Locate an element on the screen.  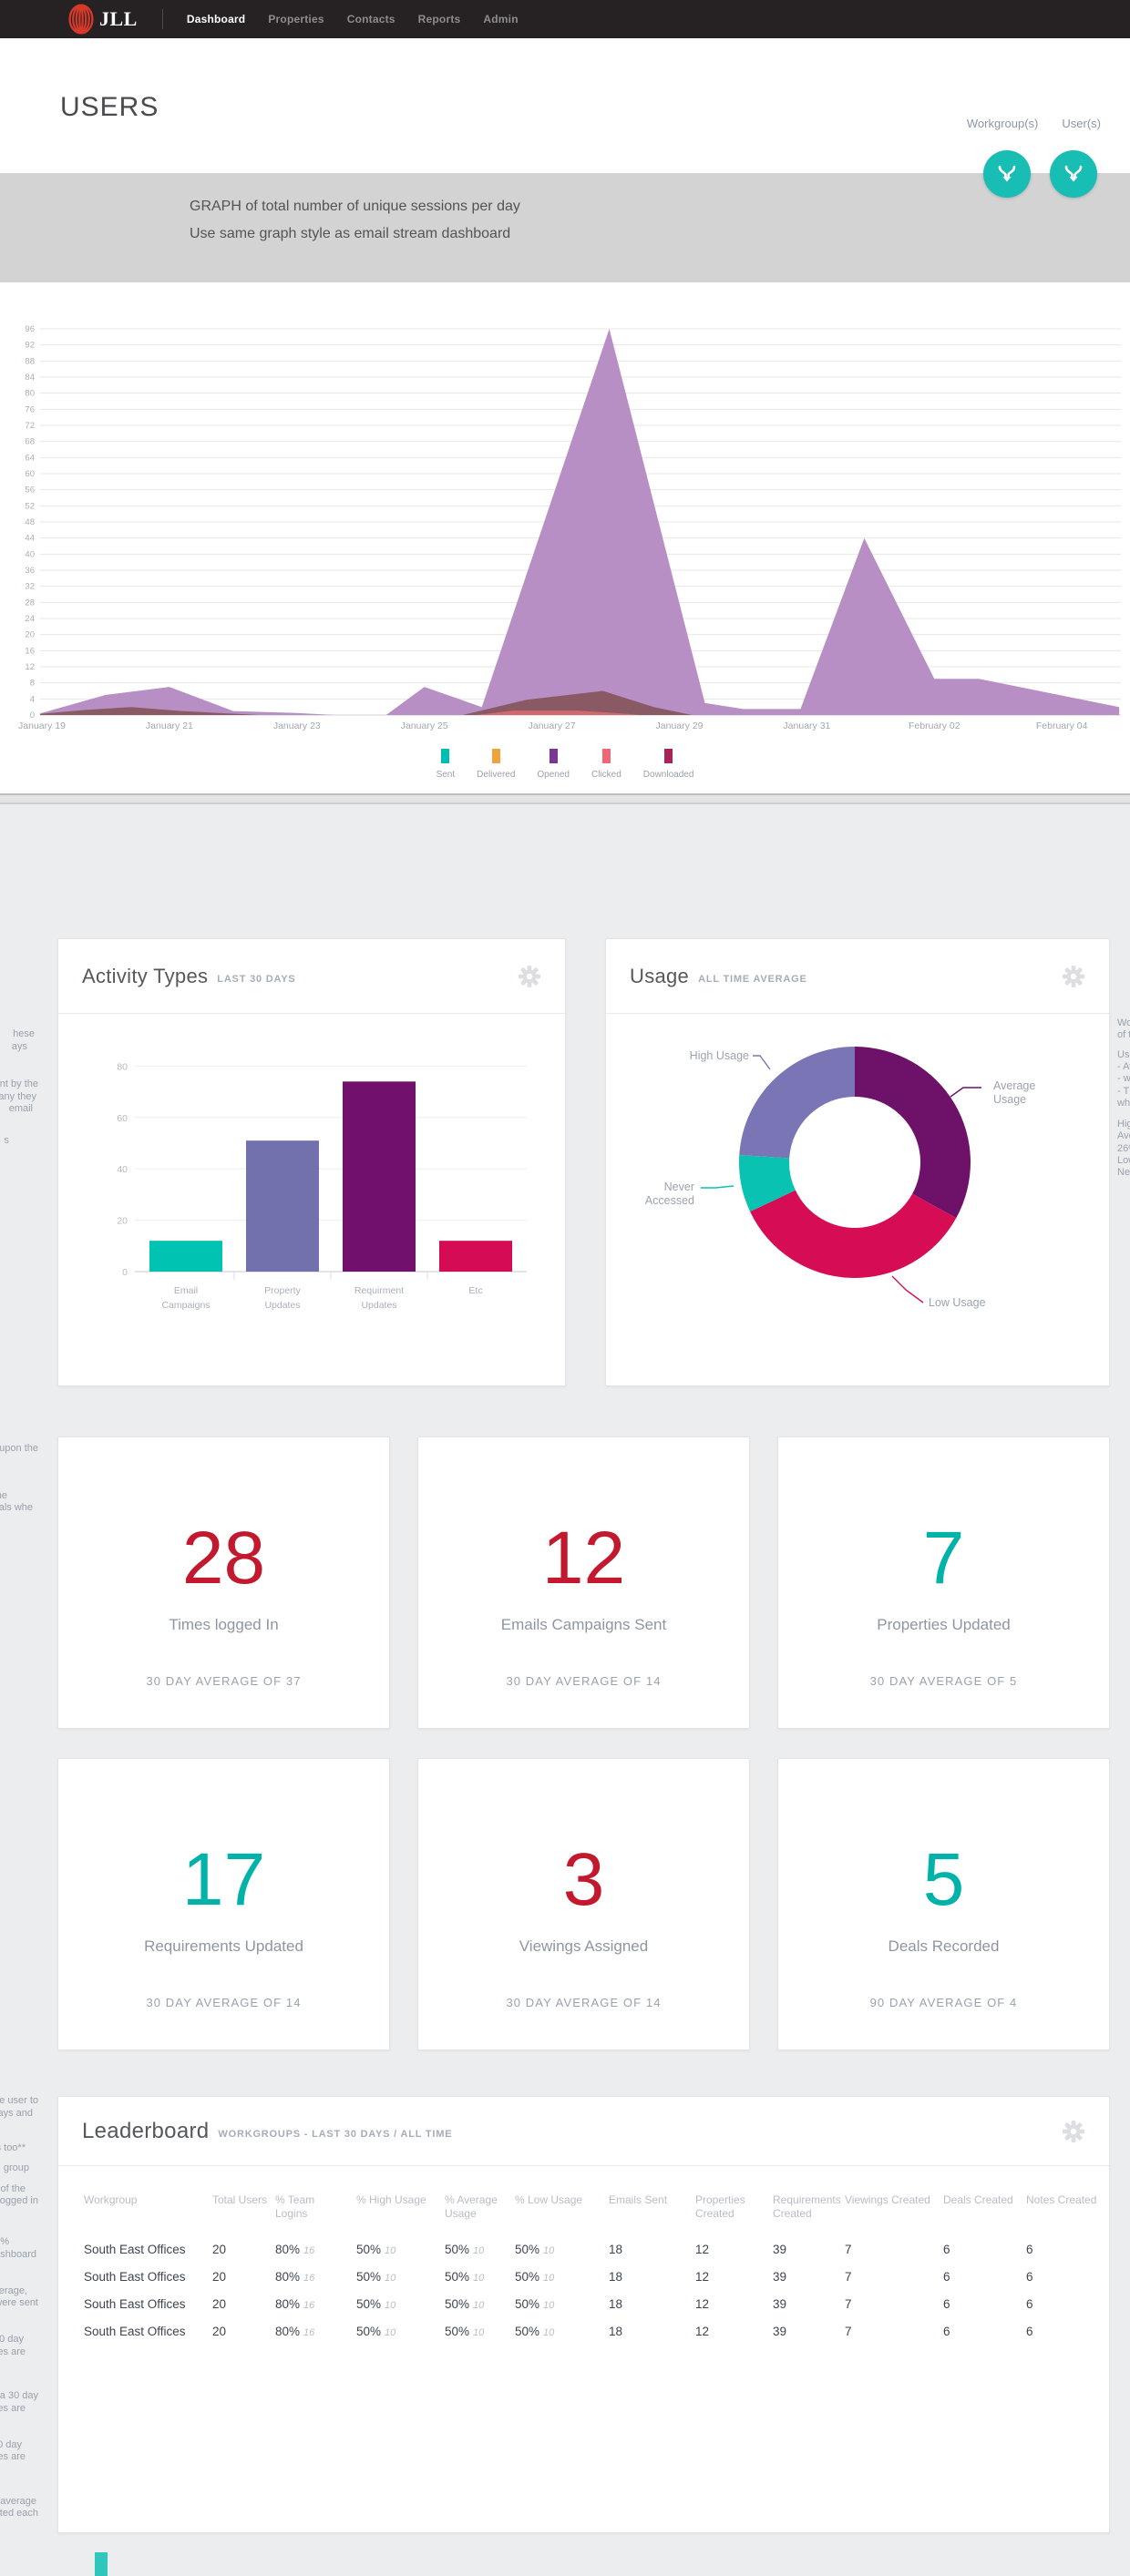
nav-item-admin: Admin is located at coordinates (501, 19).